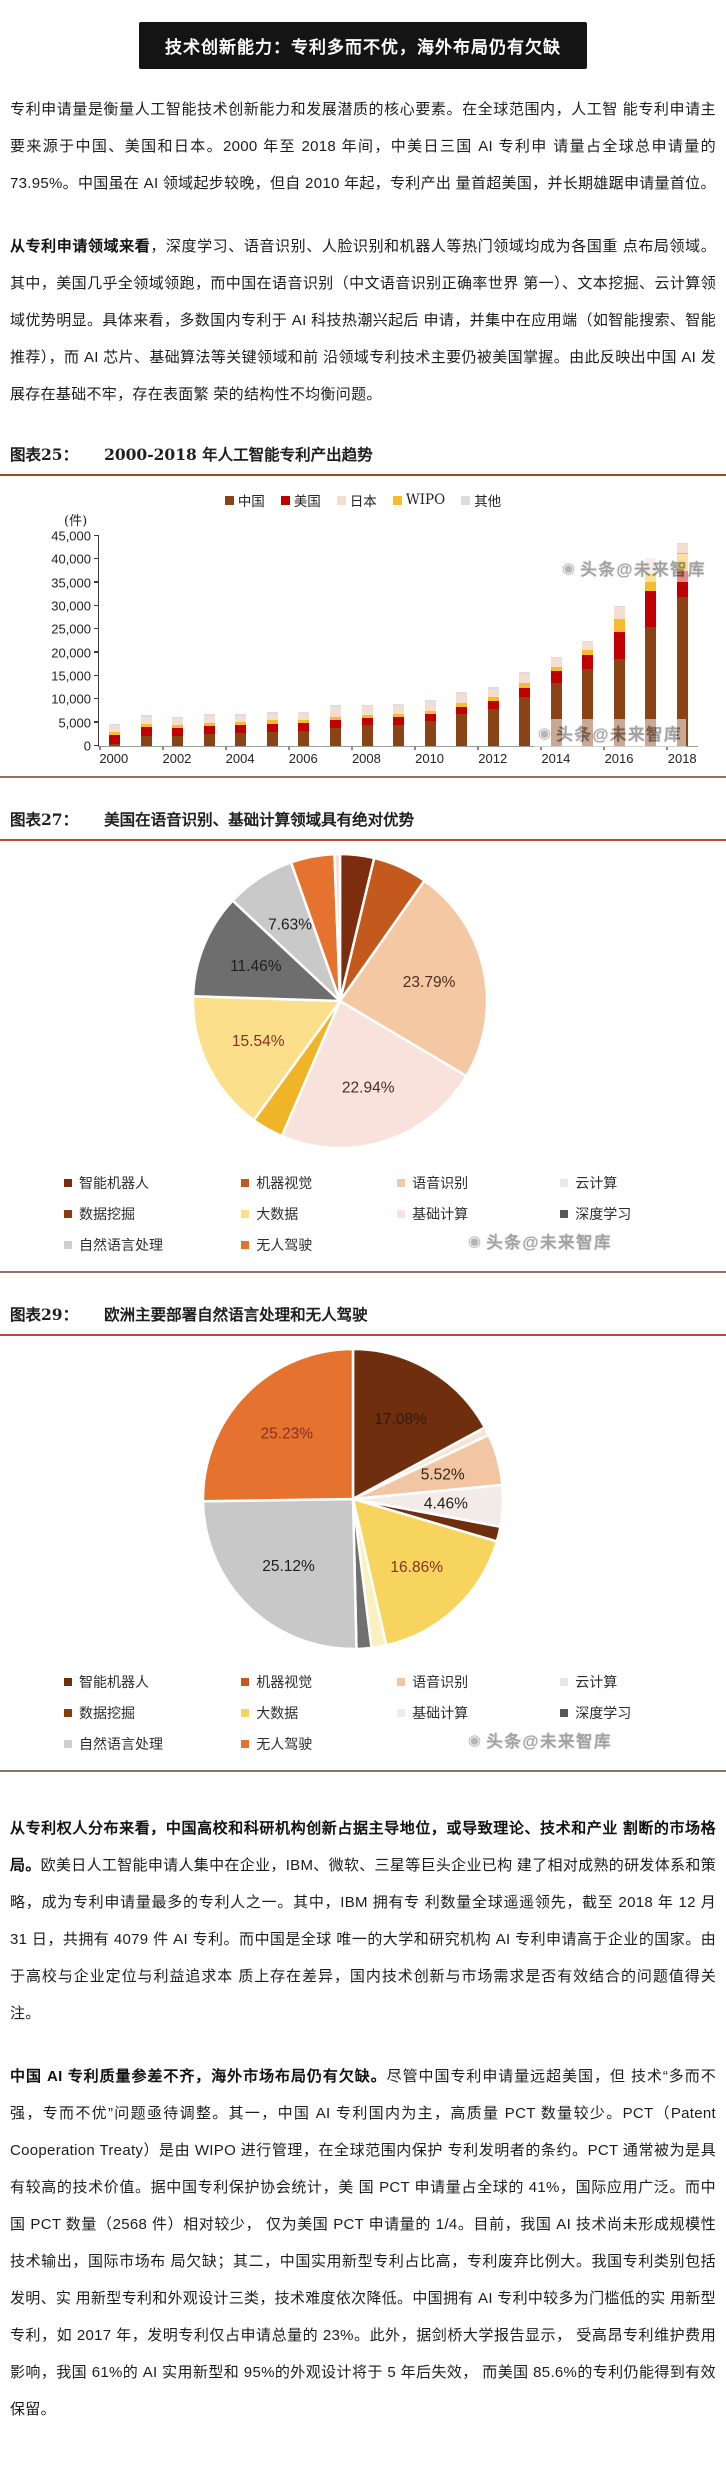 The image size is (726, 2484). I want to click on stacked-bar-2000, so click(115, 734).